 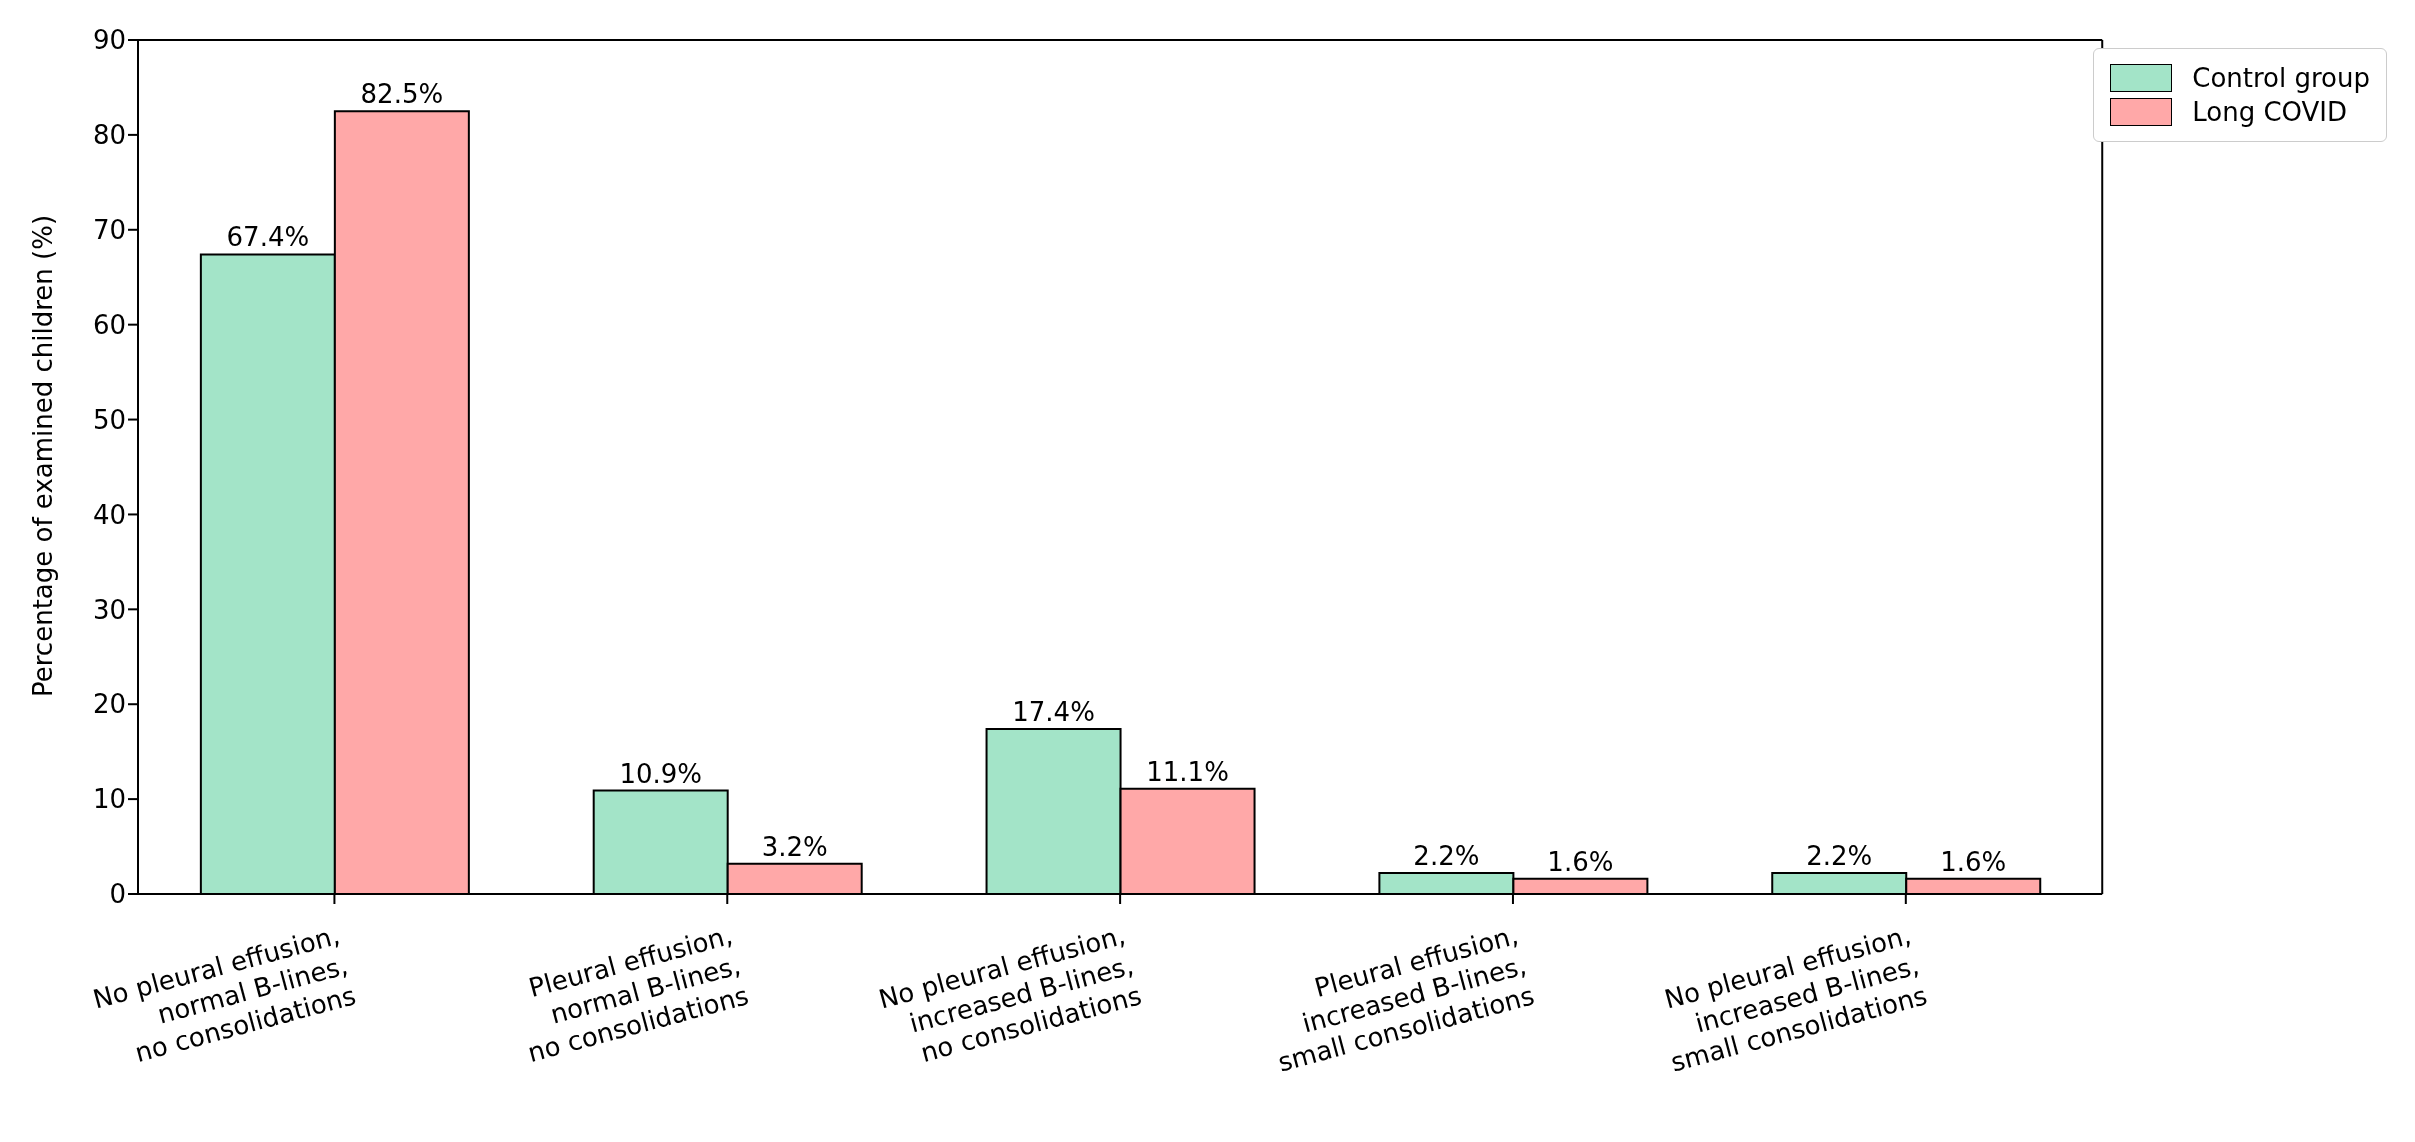 I want to click on data-label: 11.1%, so click(x=1187, y=771).